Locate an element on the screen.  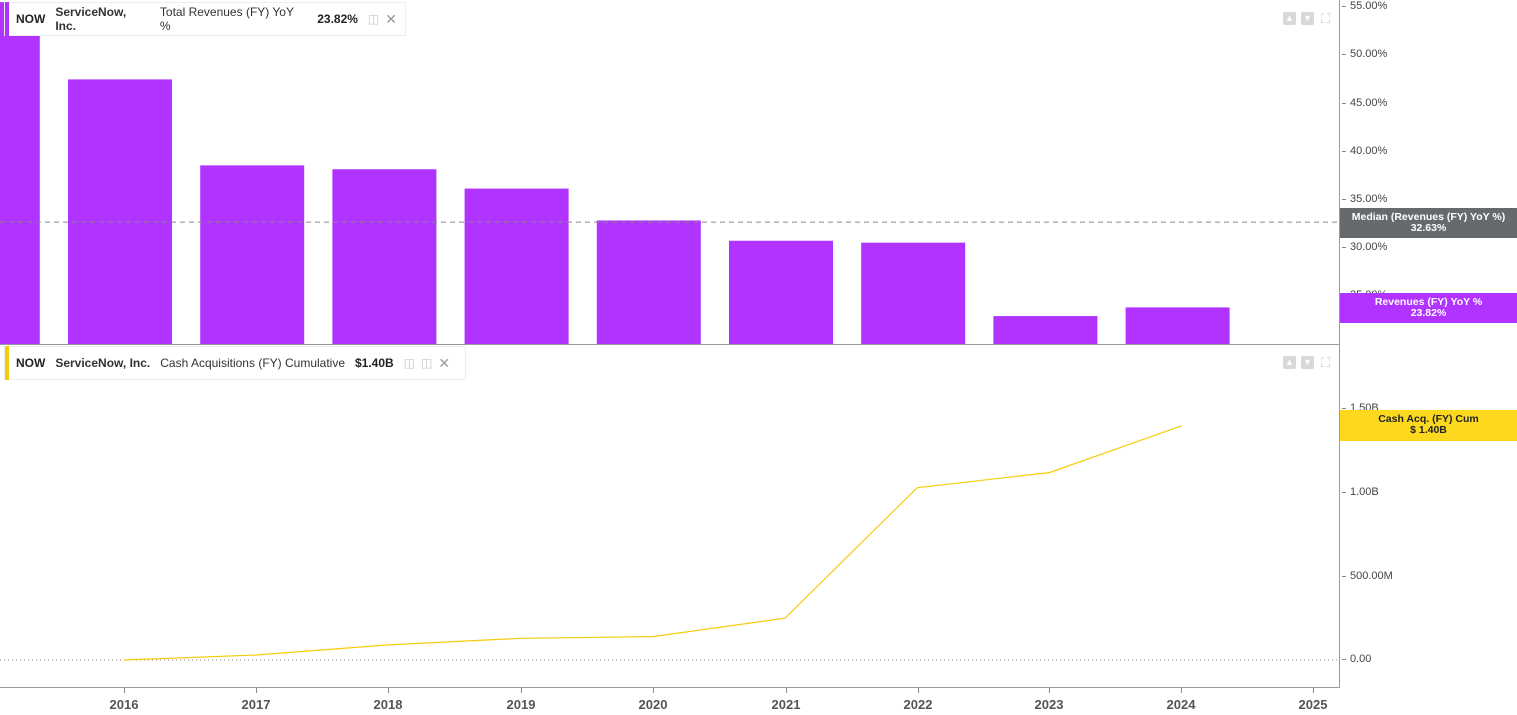
y-tick-label: 45.00% is located at coordinates (1364, 103).